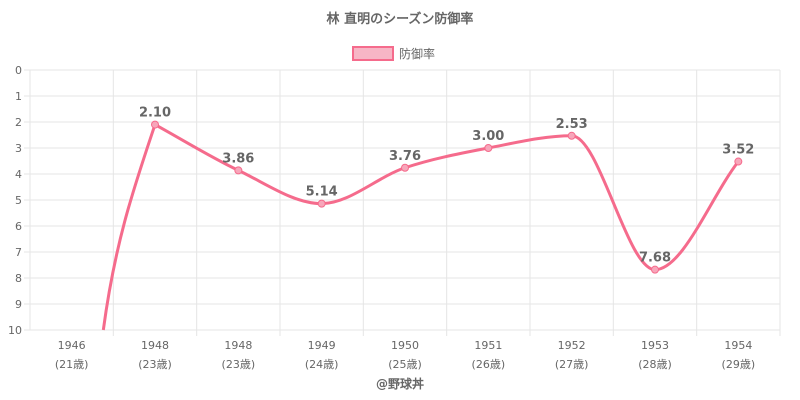  What do you see at coordinates (238, 158) in the screenshot?
I see `data-label: 3.86` at bounding box center [238, 158].